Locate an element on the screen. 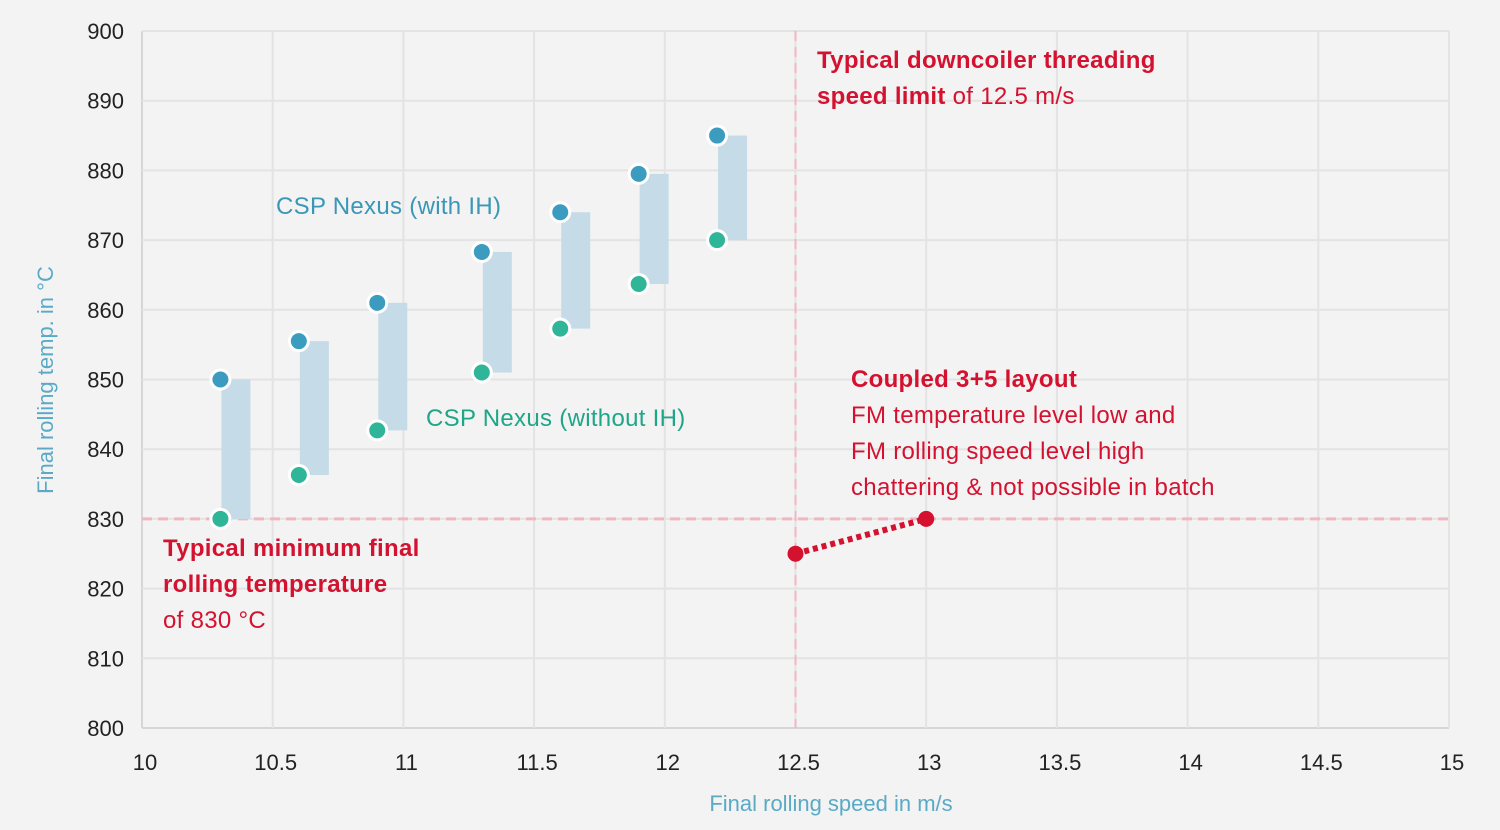 This screenshot has width=1500, height=830. y-tick-label: 840 is located at coordinates (105, 449).